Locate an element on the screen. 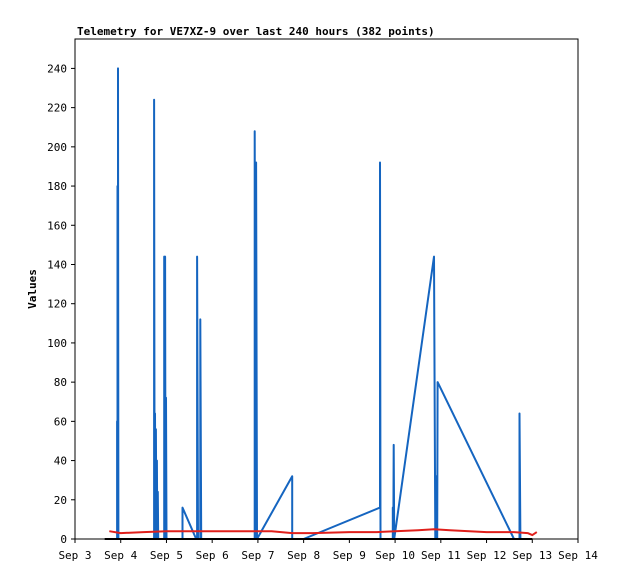 The image size is (618, 579). y-tick-label: 120 is located at coordinates (57, 304).